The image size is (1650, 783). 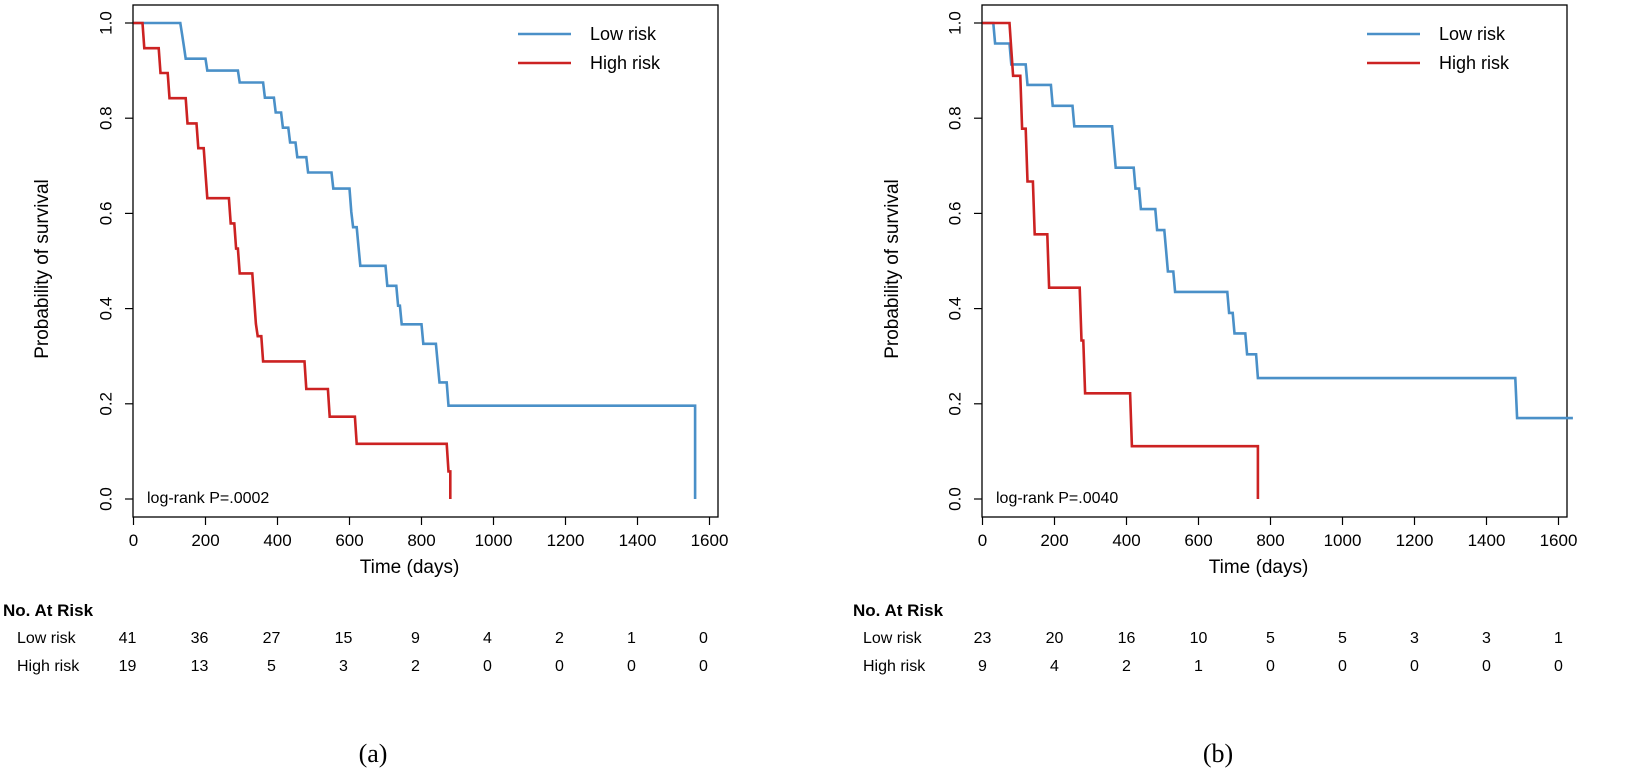 I want to click on at-risk-count: 36, so click(x=200, y=638).